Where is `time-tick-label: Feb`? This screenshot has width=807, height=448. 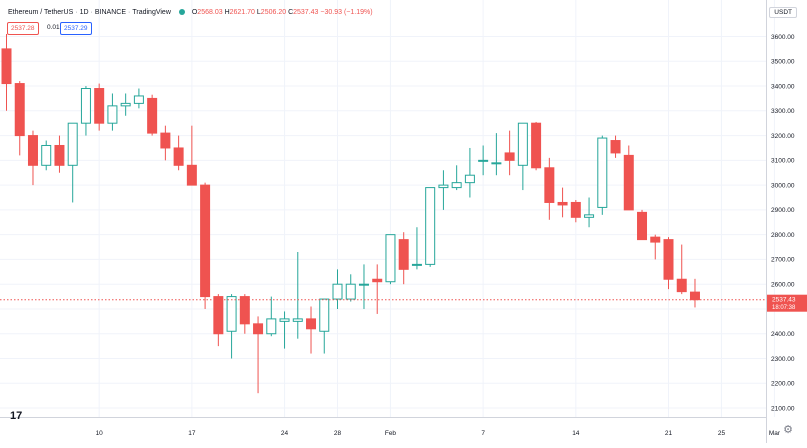
time-tick-label: Feb is located at coordinates (391, 433).